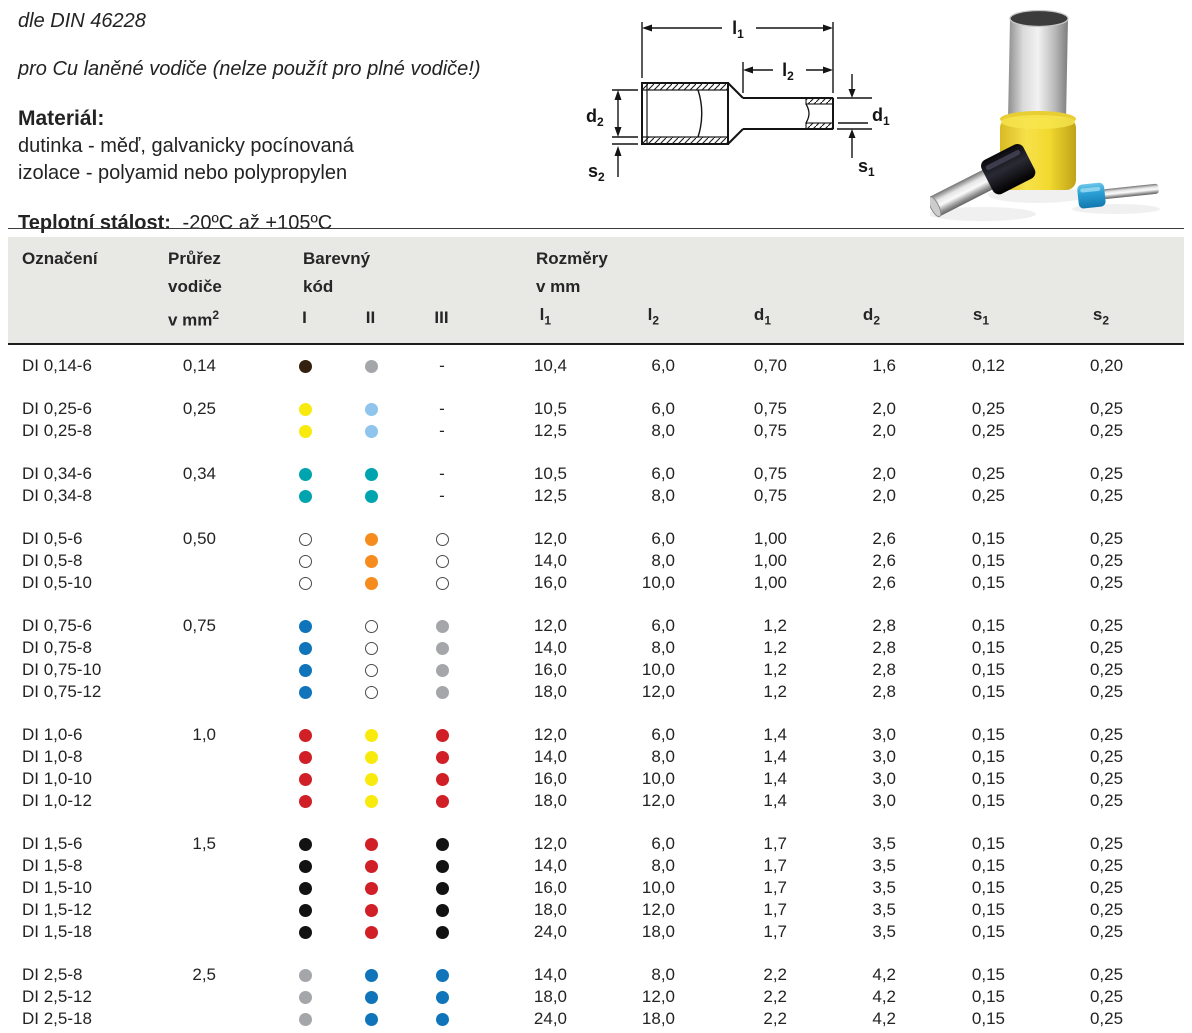 The height and width of the screenshot is (1033, 1192). What do you see at coordinates (57, 365) in the screenshot?
I see `cell-designation: DI 0,14-6` at bounding box center [57, 365].